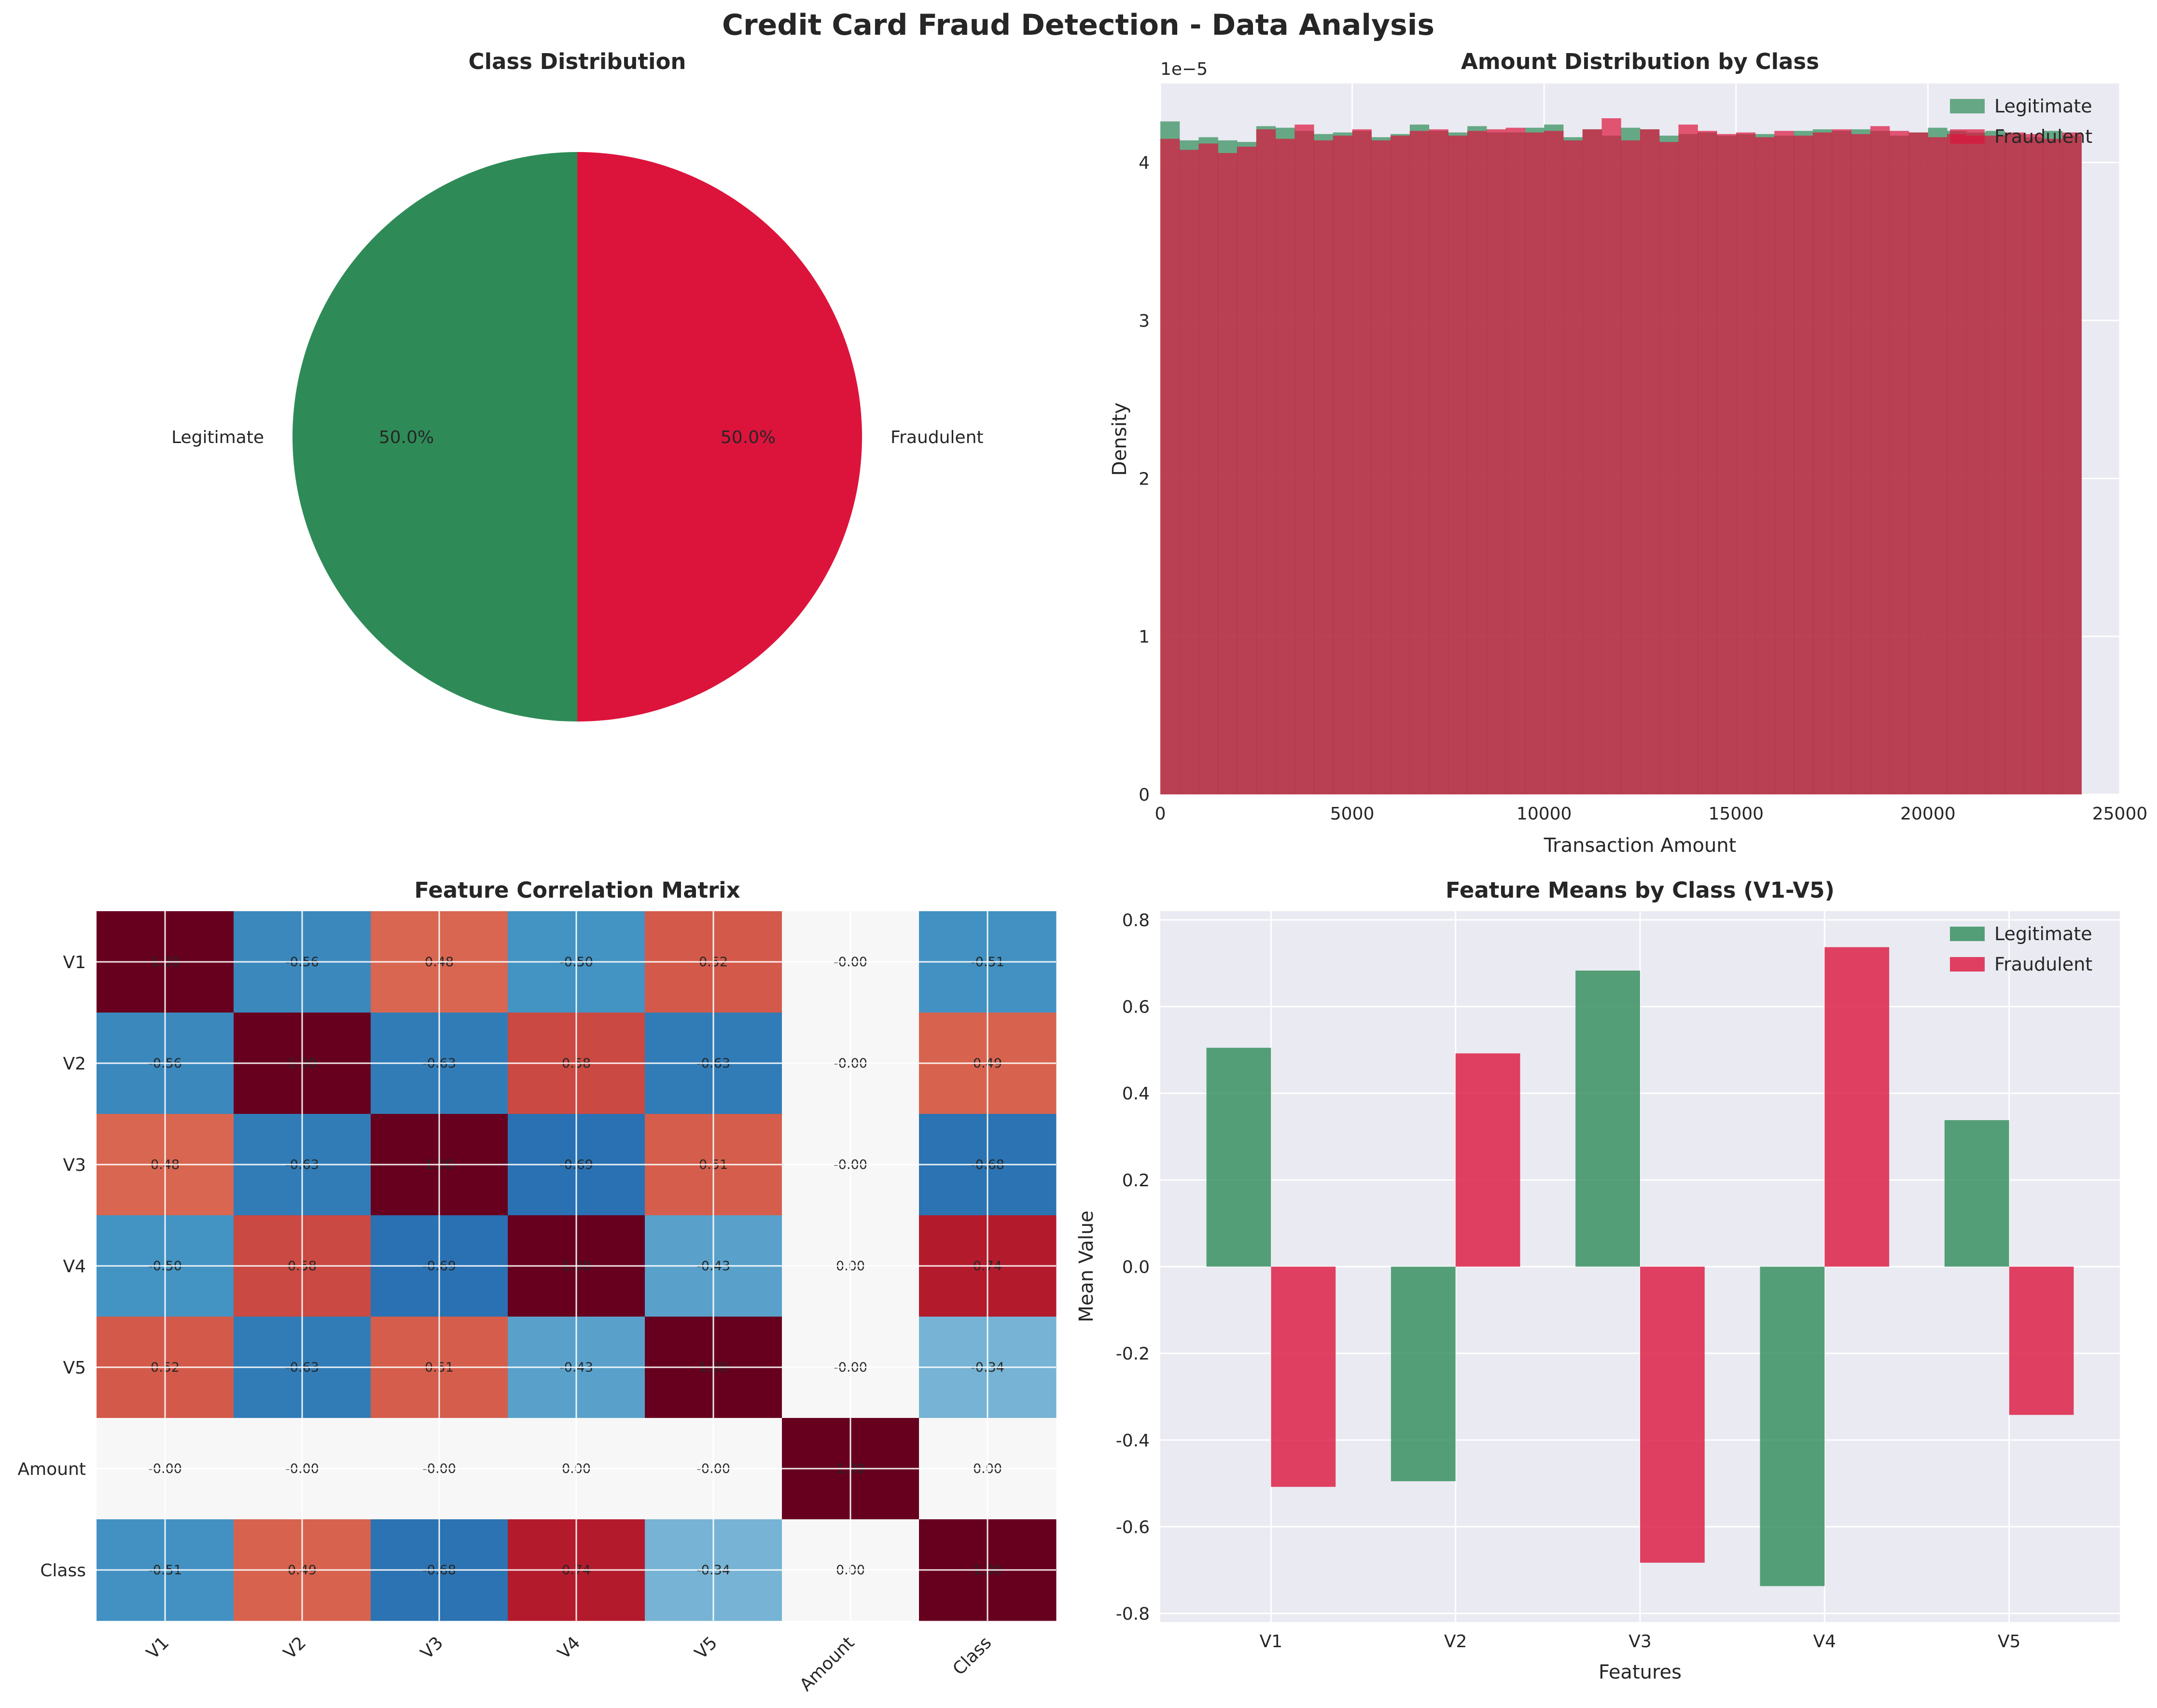  I want to click on bars-xtick: V2, so click(1455, 1642).